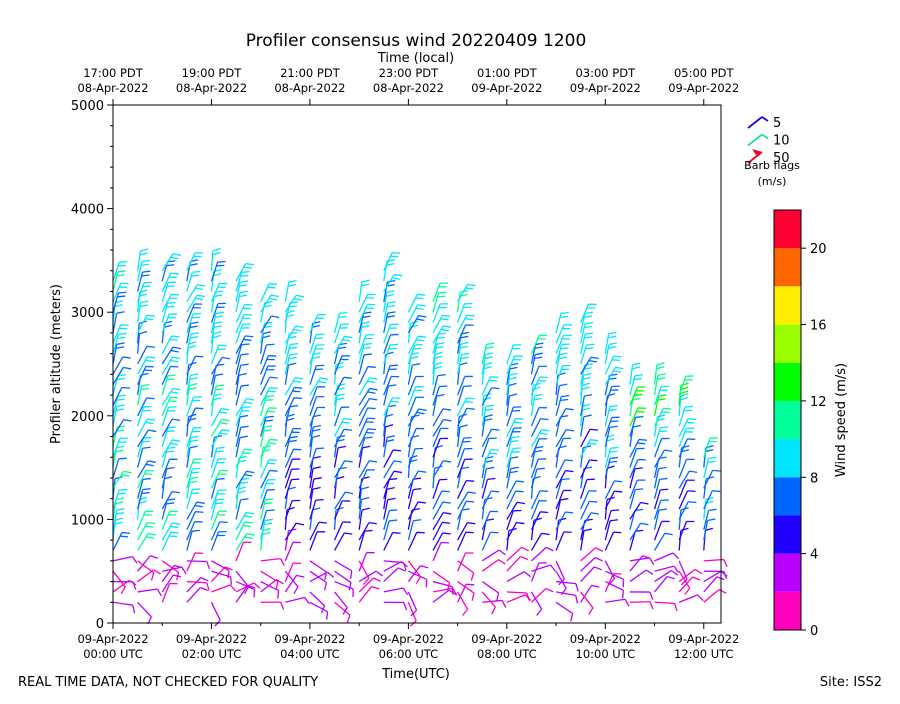  Describe the element at coordinates (769, 141) in the screenshot. I see `legend-entry: 10` at that location.